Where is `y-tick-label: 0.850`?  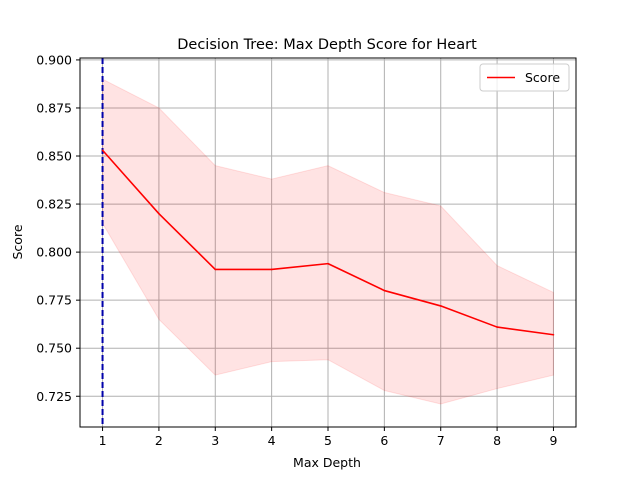 y-tick-label: 0.850 is located at coordinates (54, 156).